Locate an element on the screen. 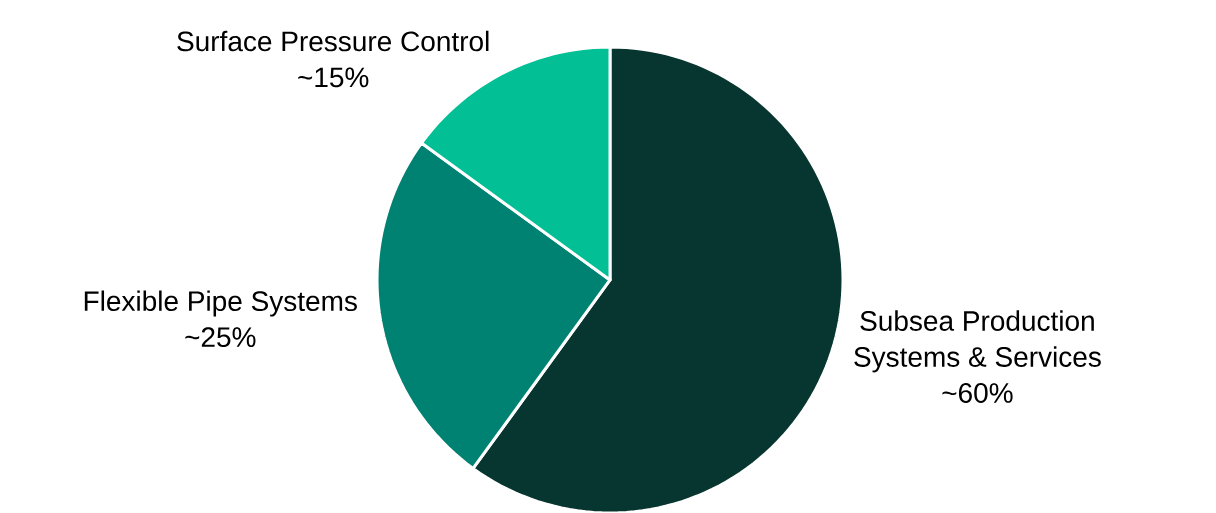 This screenshot has width=1216, height=513. data-label: ~60% is located at coordinates (977, 393).